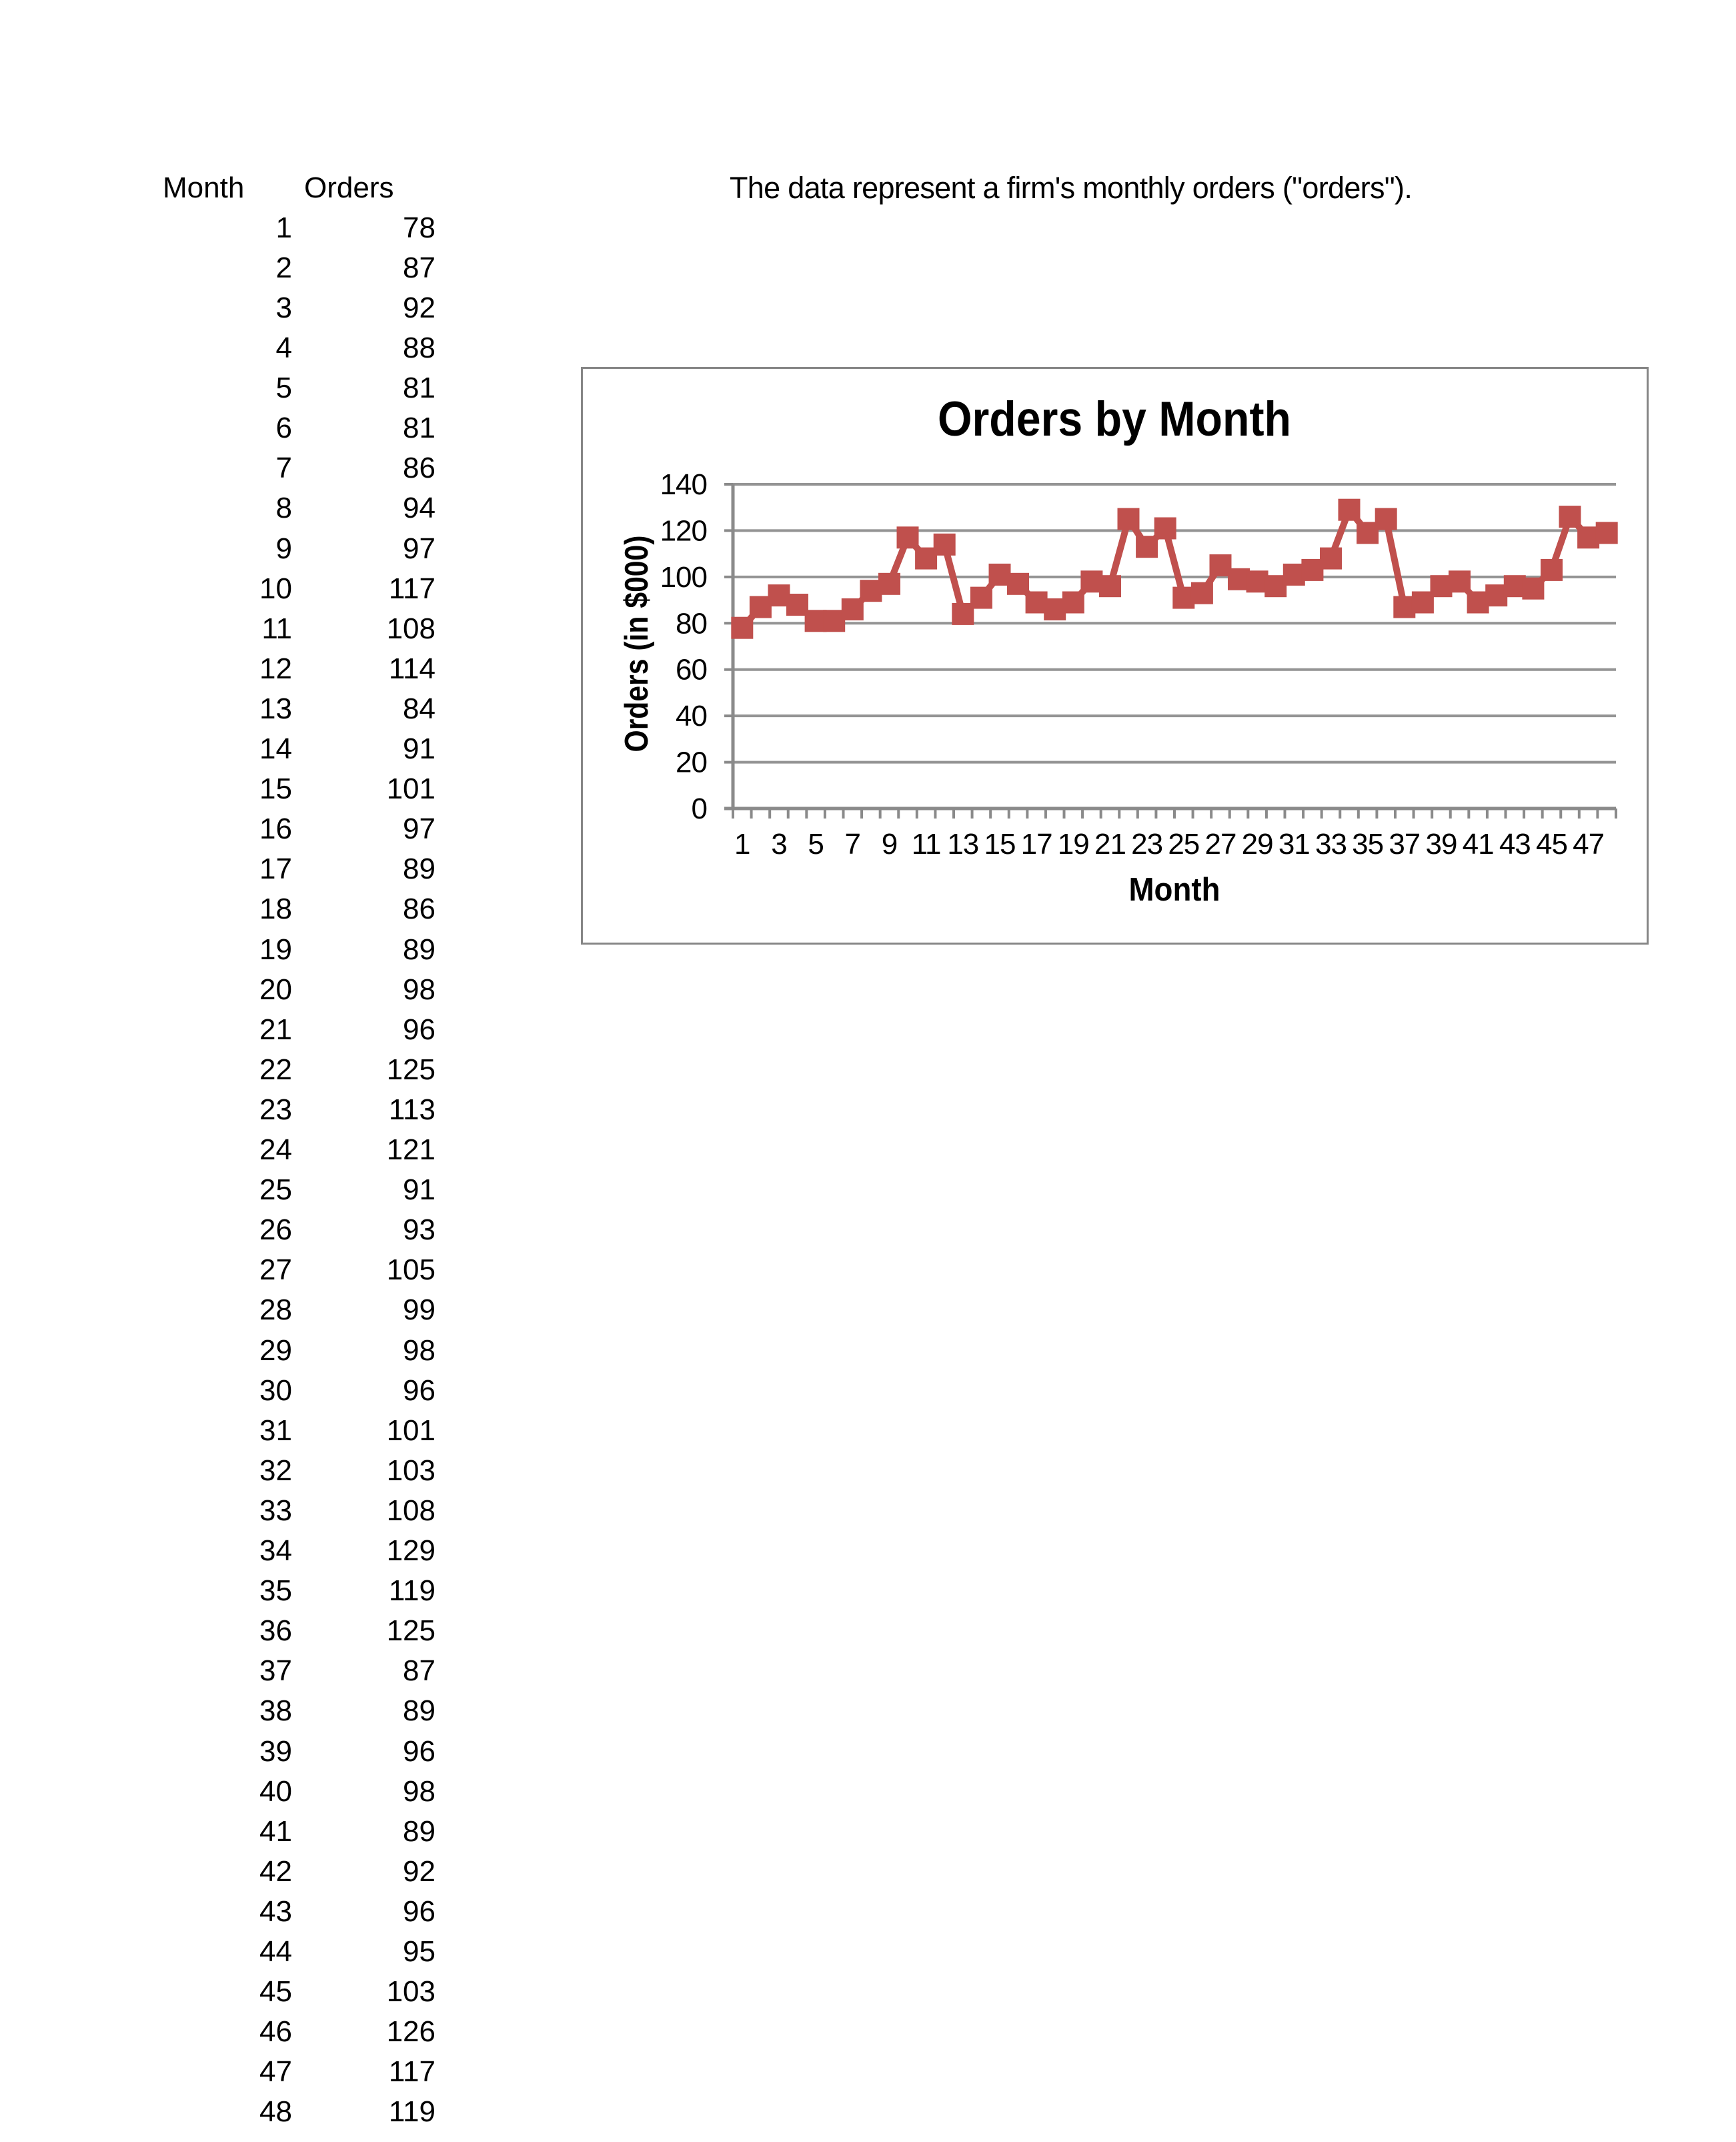 This screenshot has height=2142, width=1736. I want to click on svg-text: 140, so click(683, 484).